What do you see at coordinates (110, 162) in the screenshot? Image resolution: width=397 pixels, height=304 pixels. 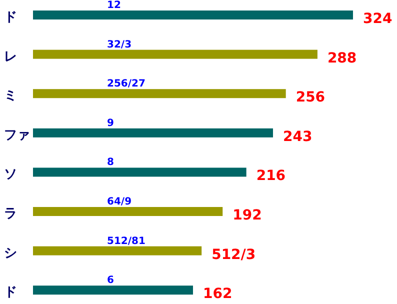 I see `annotation: 8` at bounding box center [110, 162].